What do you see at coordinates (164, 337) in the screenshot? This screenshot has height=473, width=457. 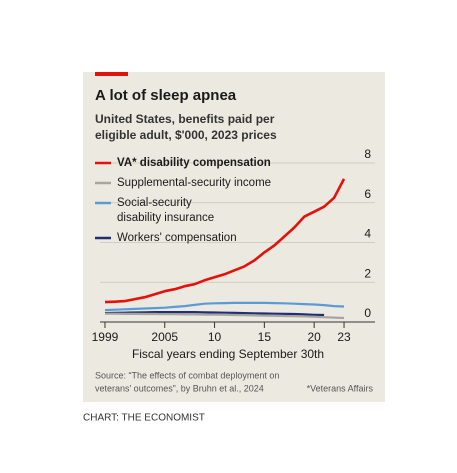 I see `x-tick-label: 2005` at bounding box center [164, 337].